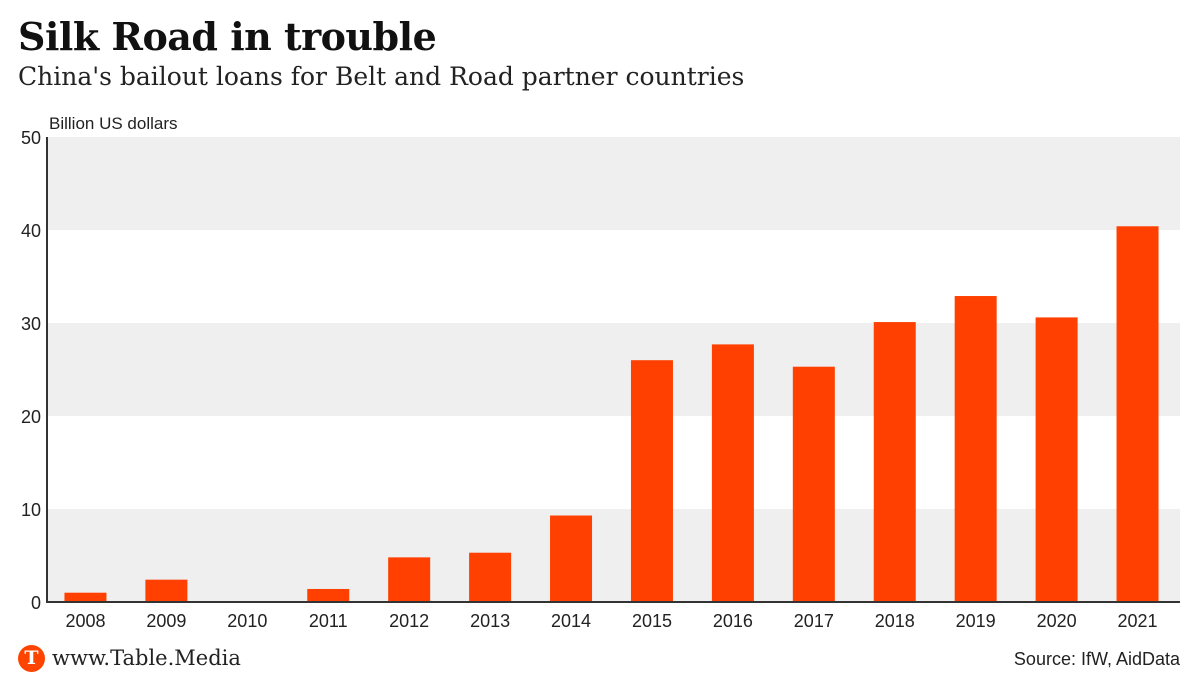 The image size is (1200, 691). I want to click on bar-2011, so click(328, 595).